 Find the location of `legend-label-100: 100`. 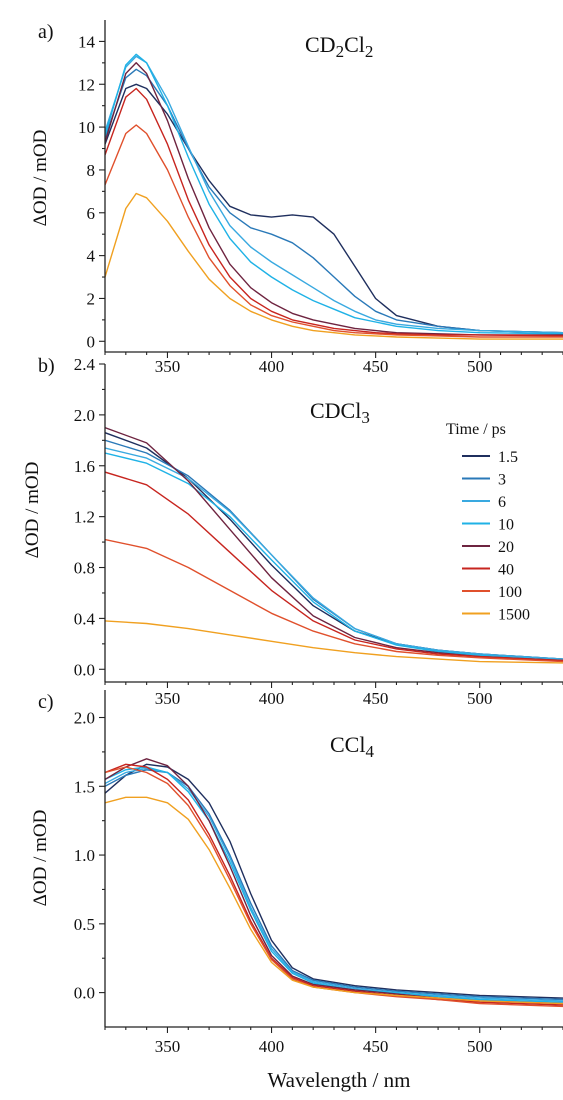

legend-label-100: 100 is located at coordinates (510, 592).